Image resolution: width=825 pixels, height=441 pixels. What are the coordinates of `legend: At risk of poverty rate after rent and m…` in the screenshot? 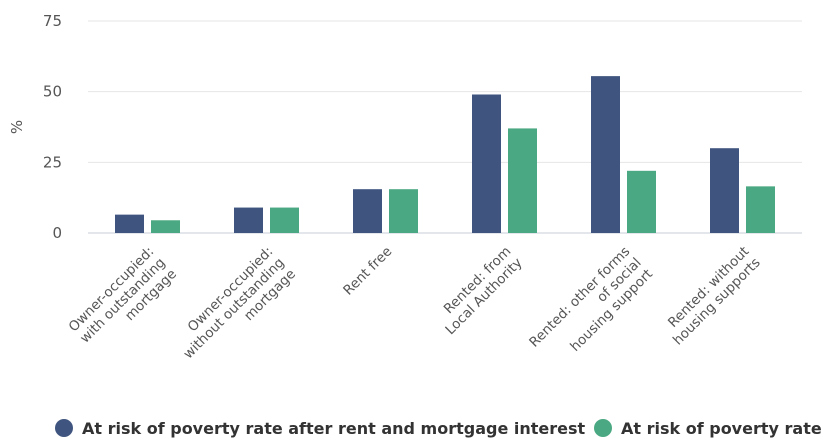 It's located at (438, 428).